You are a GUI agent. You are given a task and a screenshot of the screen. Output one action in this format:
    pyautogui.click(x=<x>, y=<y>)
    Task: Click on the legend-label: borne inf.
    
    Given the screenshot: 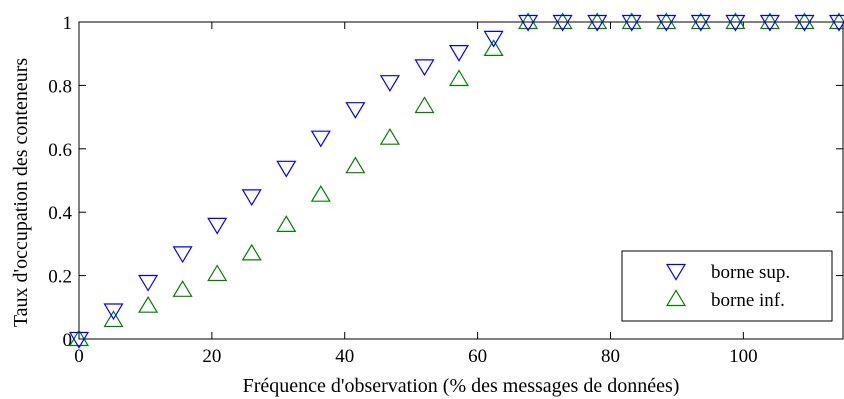 What is the action you would take?
    pyautogui.click(x=748, y=300)
    